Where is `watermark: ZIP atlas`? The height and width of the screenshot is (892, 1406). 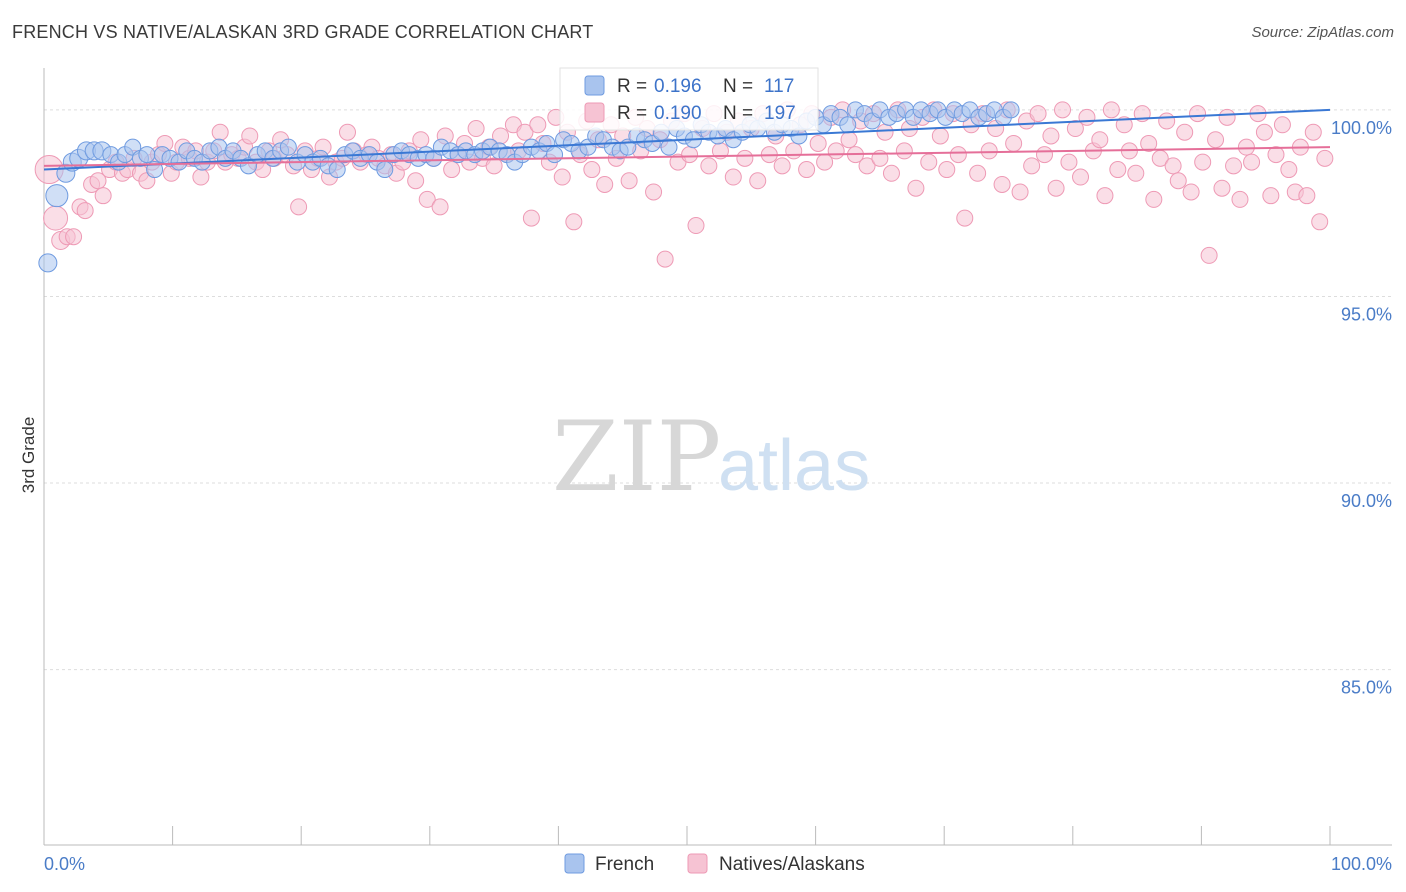
watermark: ZIP atlas is located at coordinates (711, 457).